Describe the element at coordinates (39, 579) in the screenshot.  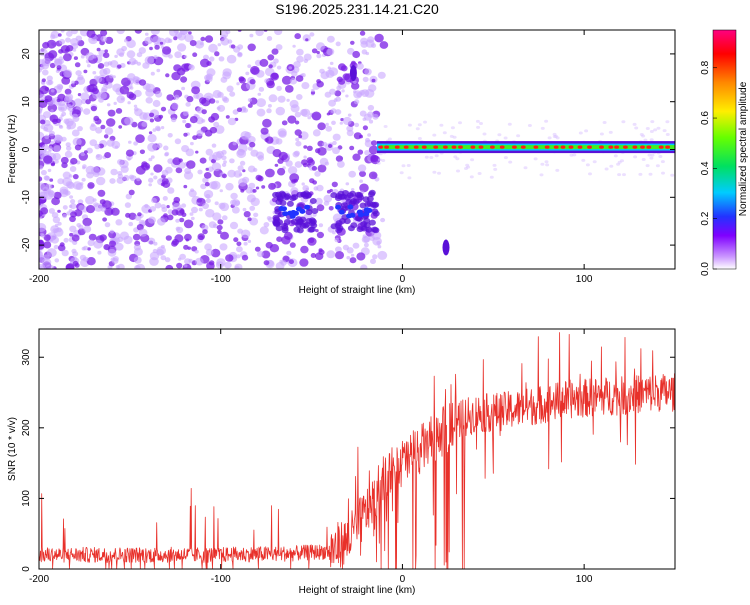
I see `snr-x-tick-label: -200` at that location.